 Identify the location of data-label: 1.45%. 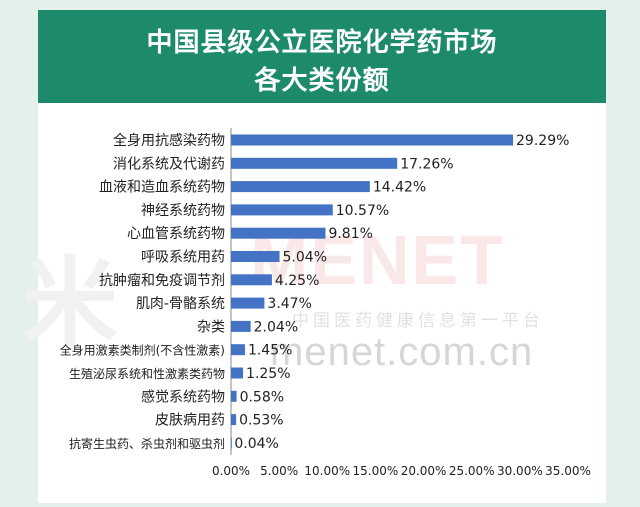
(270, 351).